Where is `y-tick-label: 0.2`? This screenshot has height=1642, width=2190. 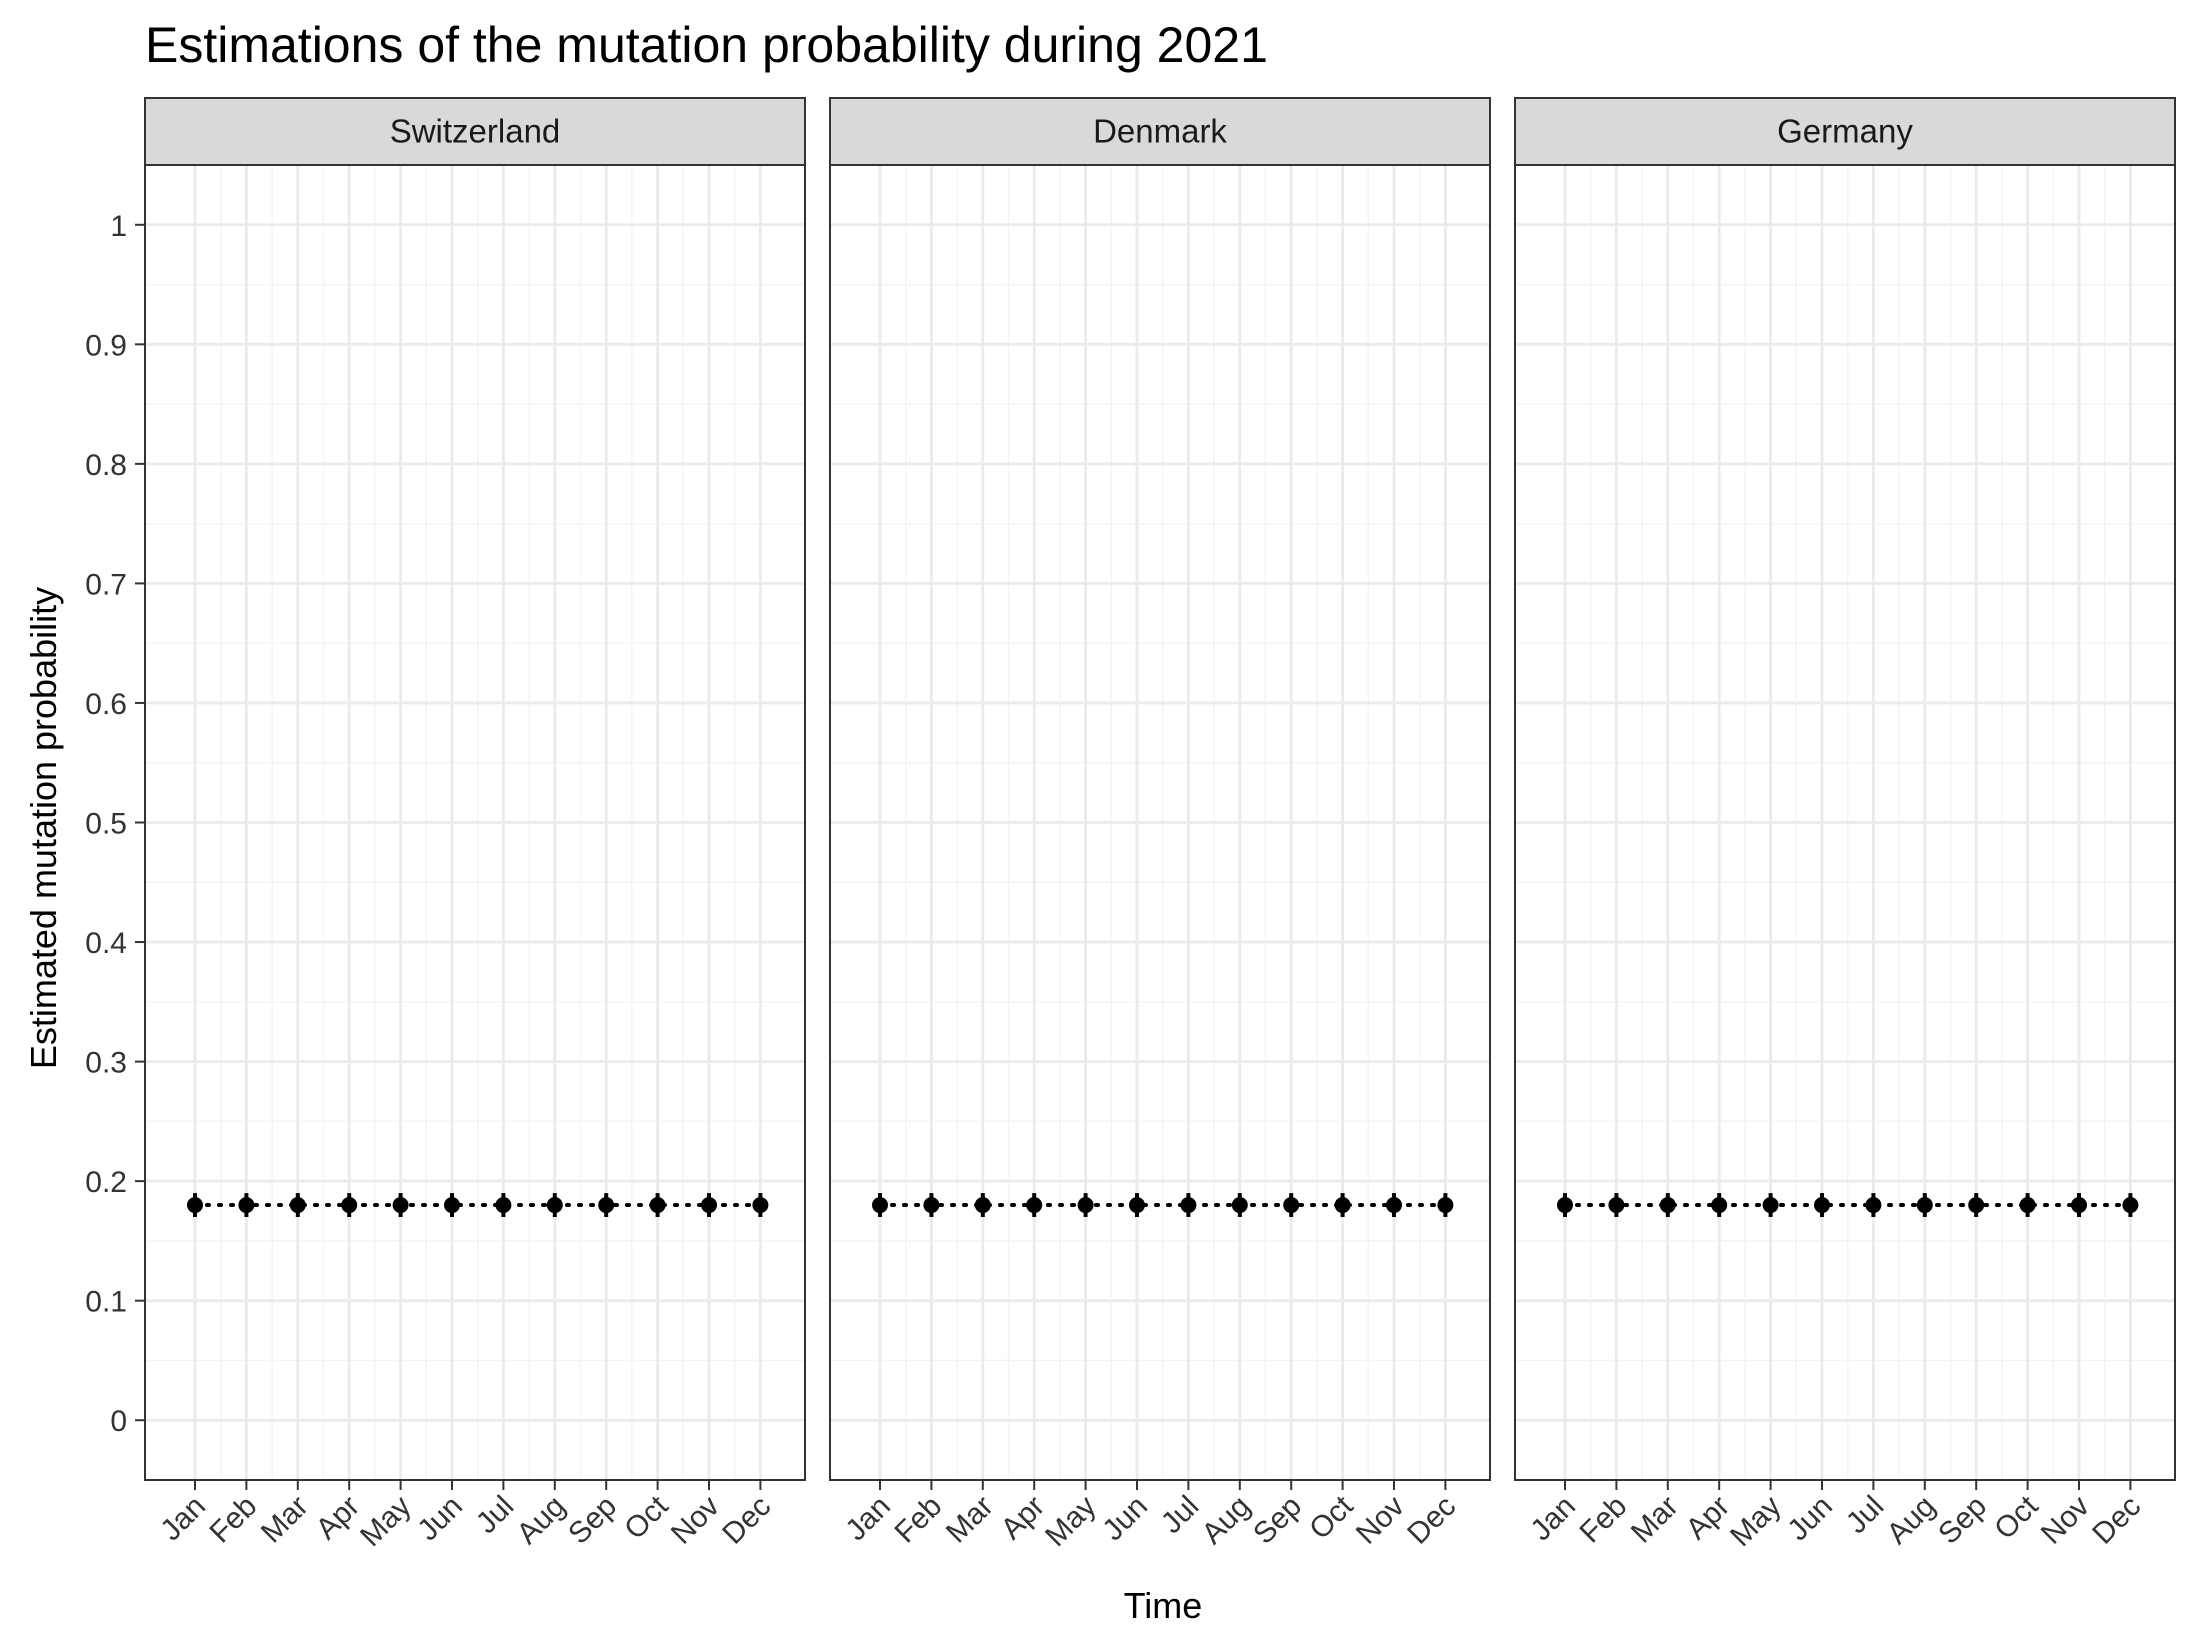 y-tick-label: 0.2 is located at coordinates (106, 1182).